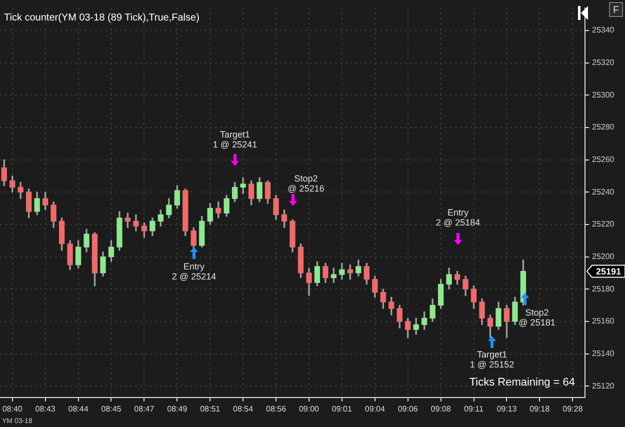 The height and width of the screenshot is (427, 625). What do you see at coordinates (603, 353) in the screenshot?
I see `y-tick-label: 25140` at bounding box center [603, 353].